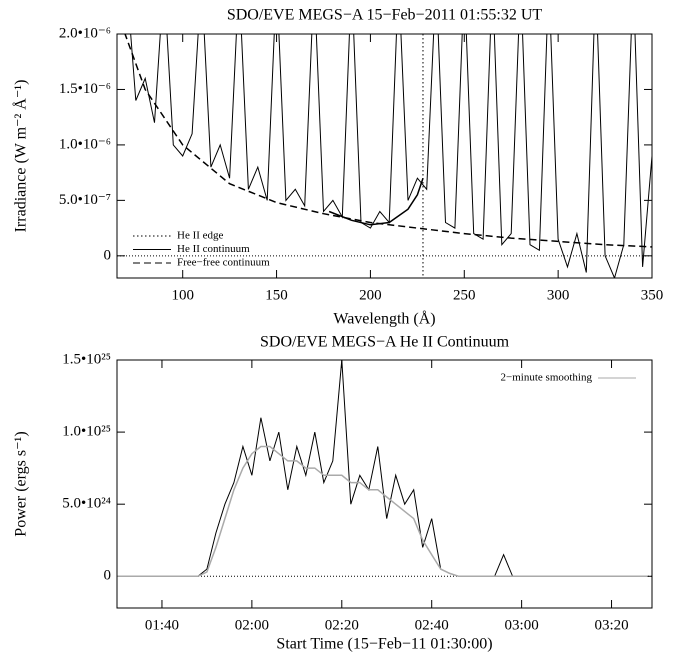 This screenshot has height=661, width=685. Describe the element at coordinates (162, 625) in the screenshot. I see `x-tick-label: 01:40` at that location.